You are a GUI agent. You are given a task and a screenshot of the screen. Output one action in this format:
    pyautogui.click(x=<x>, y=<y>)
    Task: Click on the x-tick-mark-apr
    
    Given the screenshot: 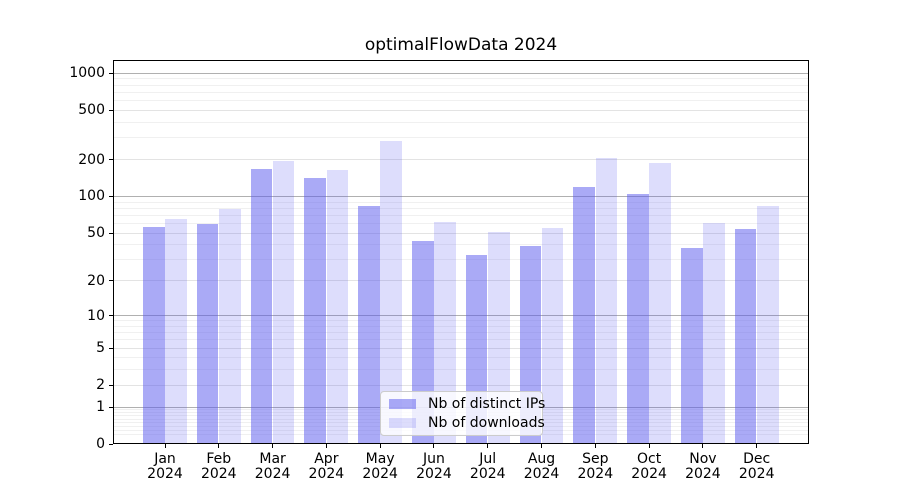 What is the action you would take?
    pyautogui.click(x=326, y=446)
    